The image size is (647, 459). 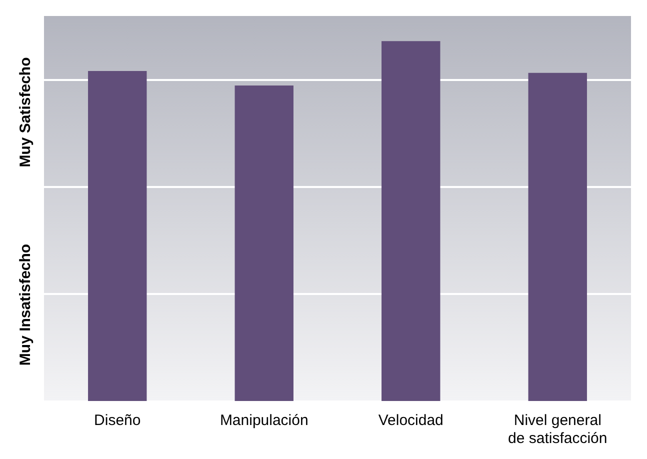 What do you see at coordinates (558, 430) in the screenshot?
I see `x-tick-label: Nivel general de satisfacción` at bounding box center [558, 430].